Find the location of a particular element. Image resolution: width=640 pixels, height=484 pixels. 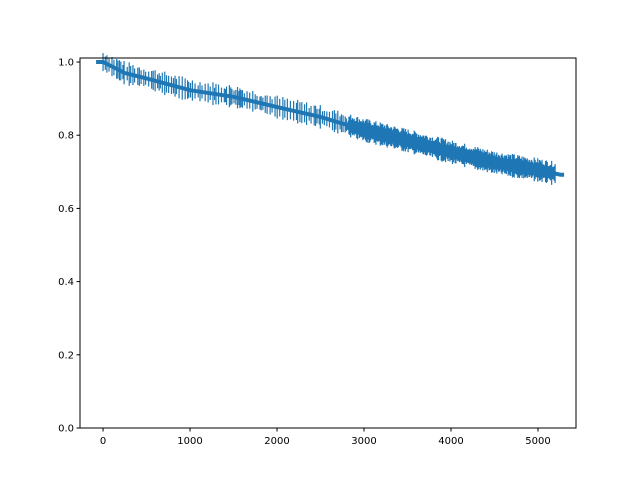

x-tick-label: 1000 is located at coordinates (189, 441).